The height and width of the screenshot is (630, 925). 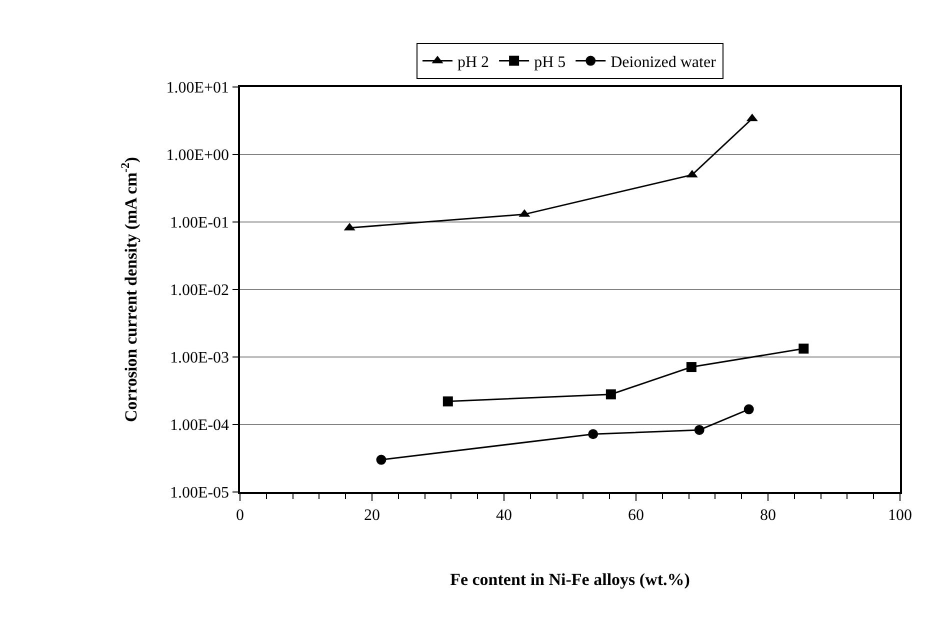 I want to click on y-tick-label: 1.00E+00, so click(x=198, y=155).